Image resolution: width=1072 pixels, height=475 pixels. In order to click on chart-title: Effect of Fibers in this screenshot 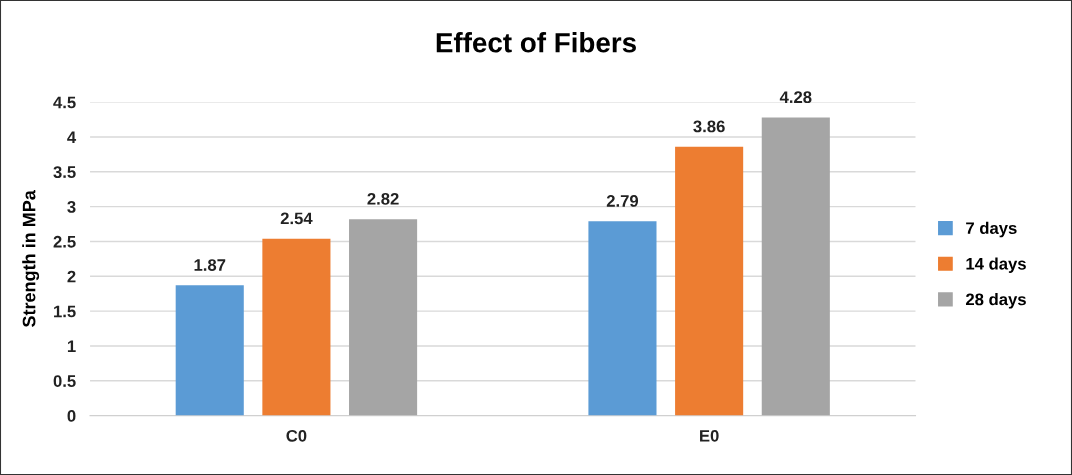, I will do `click(536, 42)`.